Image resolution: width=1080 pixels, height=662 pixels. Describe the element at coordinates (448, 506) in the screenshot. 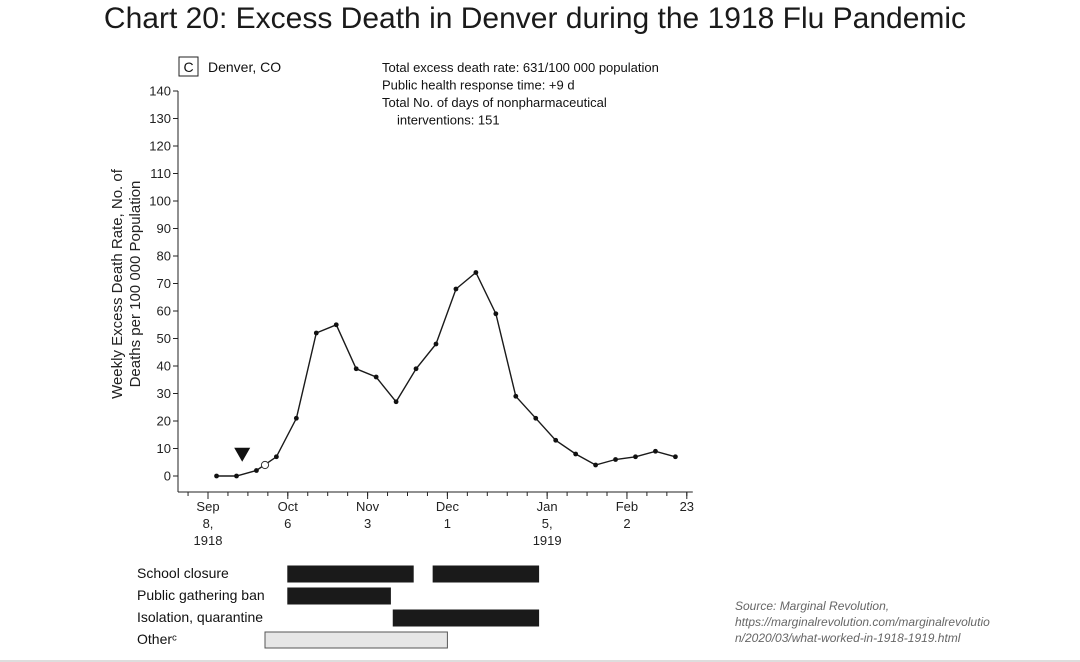

I see `x-tick-label: Dec` at that location.